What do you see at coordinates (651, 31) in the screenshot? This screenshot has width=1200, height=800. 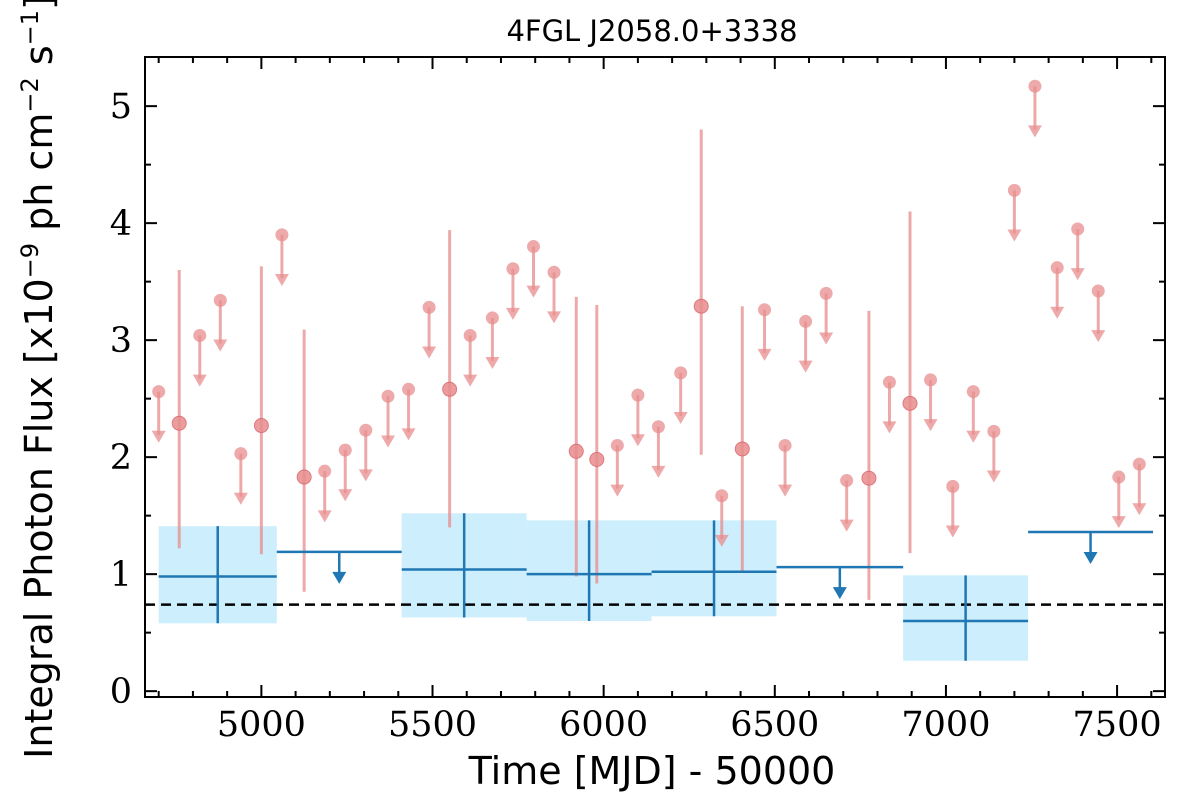 I see `chart-title: 4FGL J2058.0+3338` at bounding box center [651, 31].